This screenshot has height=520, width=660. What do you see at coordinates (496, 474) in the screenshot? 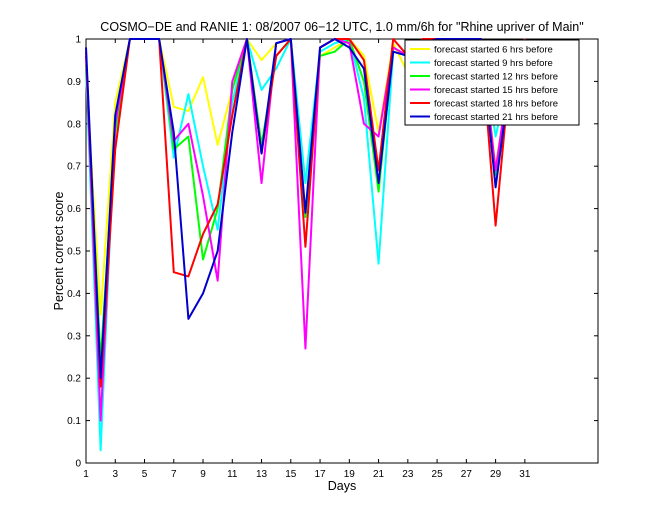
I see `x-tick-label: 29` at bounding box center [496, 474].